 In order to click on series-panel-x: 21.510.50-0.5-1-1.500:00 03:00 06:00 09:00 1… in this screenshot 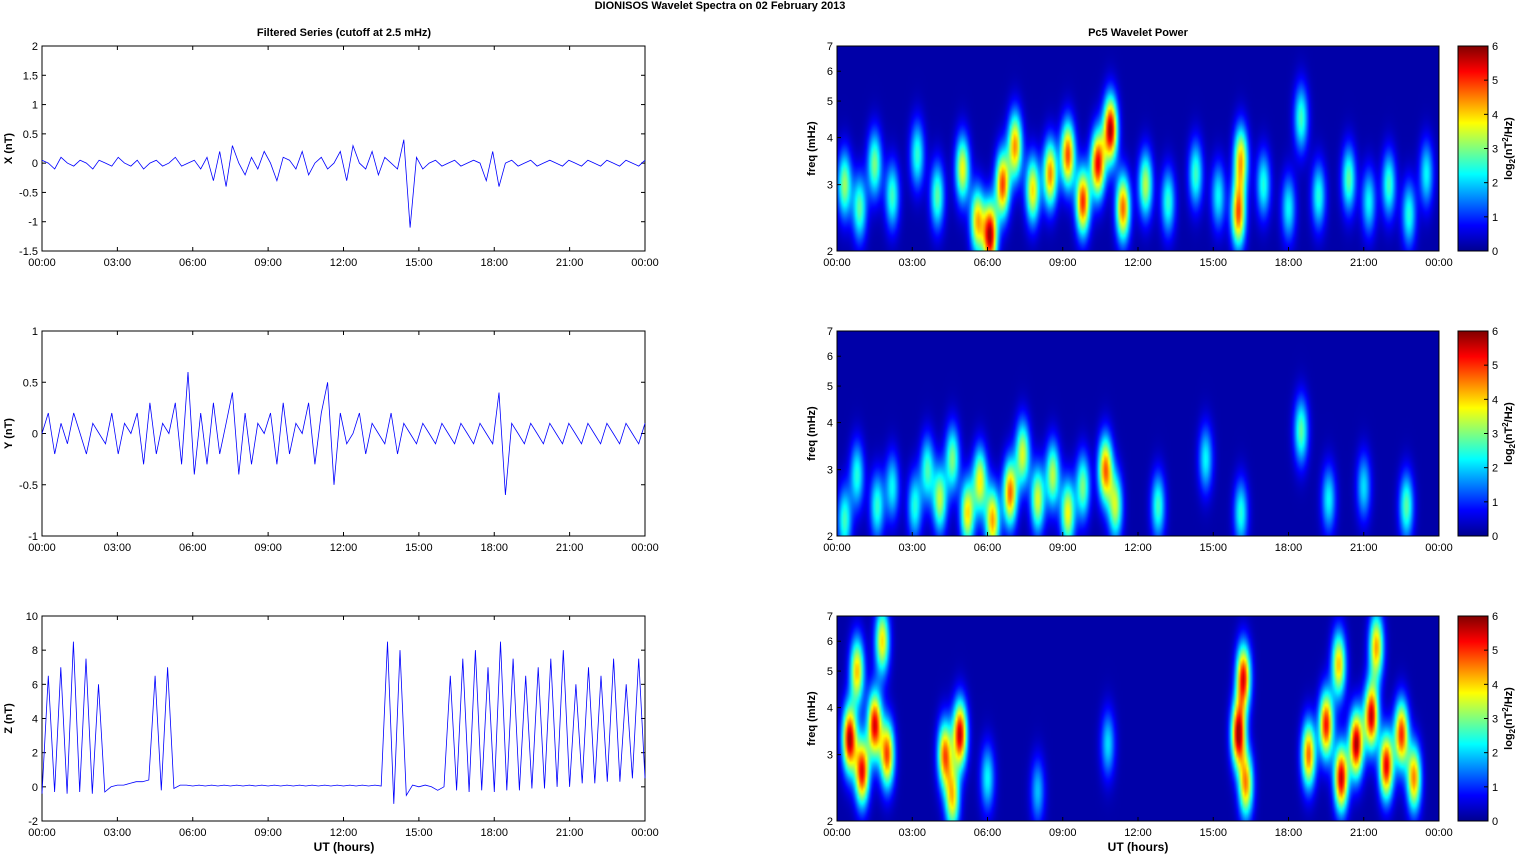, I will do `click(331, 155)`.